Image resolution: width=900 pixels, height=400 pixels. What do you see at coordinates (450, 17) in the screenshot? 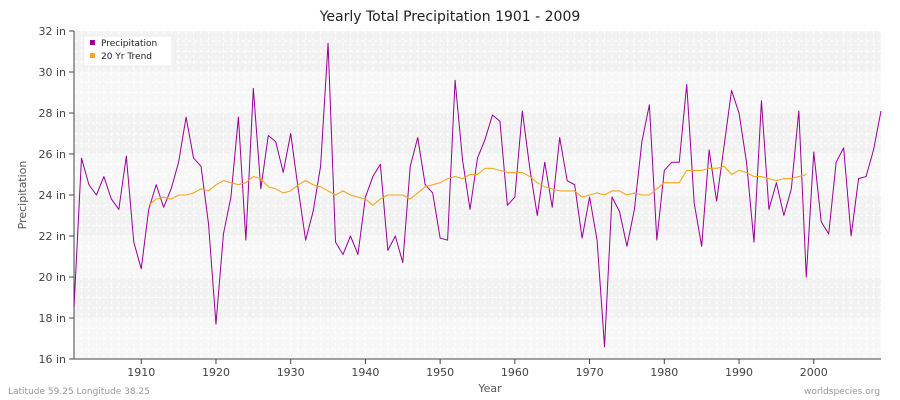
I see `chart-title: Yearly Total Precipitation 1901 - 2009` at bounding box center [450, 17].